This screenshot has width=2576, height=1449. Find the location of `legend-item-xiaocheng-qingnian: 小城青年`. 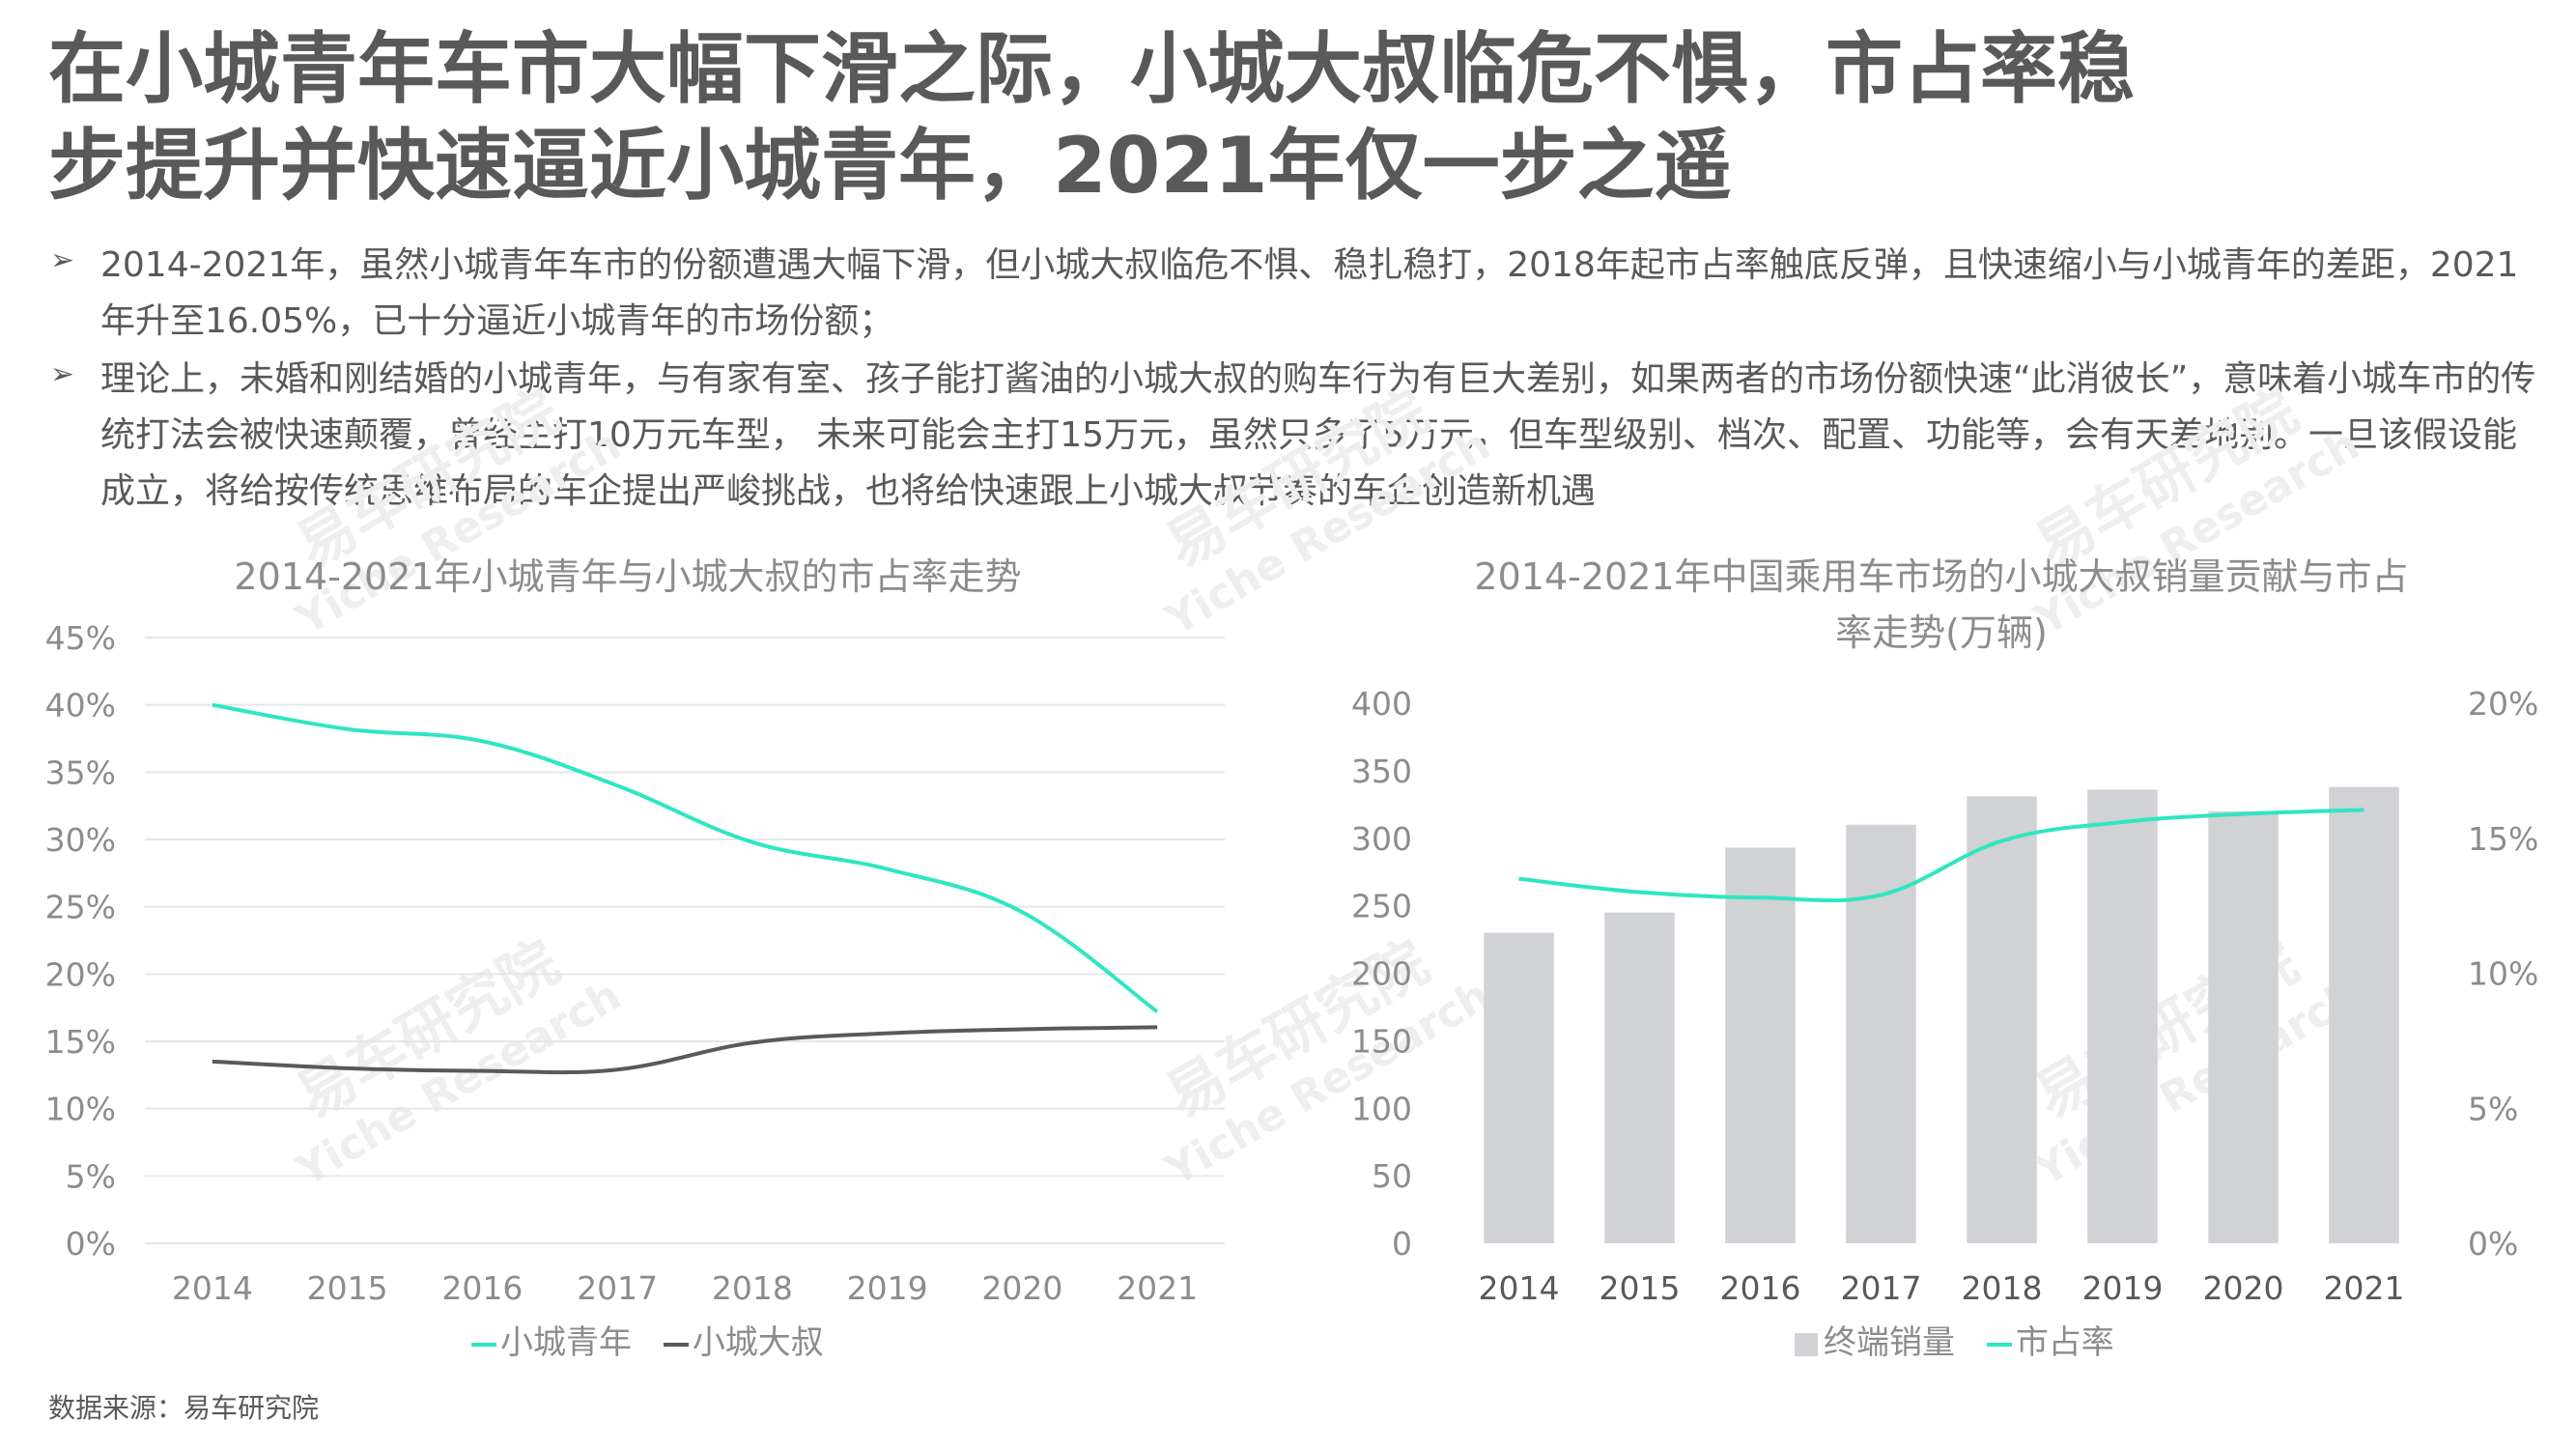

legend-item-xiaocheng-qingnian: 小城青年 is located at coordinates (551, 1339).